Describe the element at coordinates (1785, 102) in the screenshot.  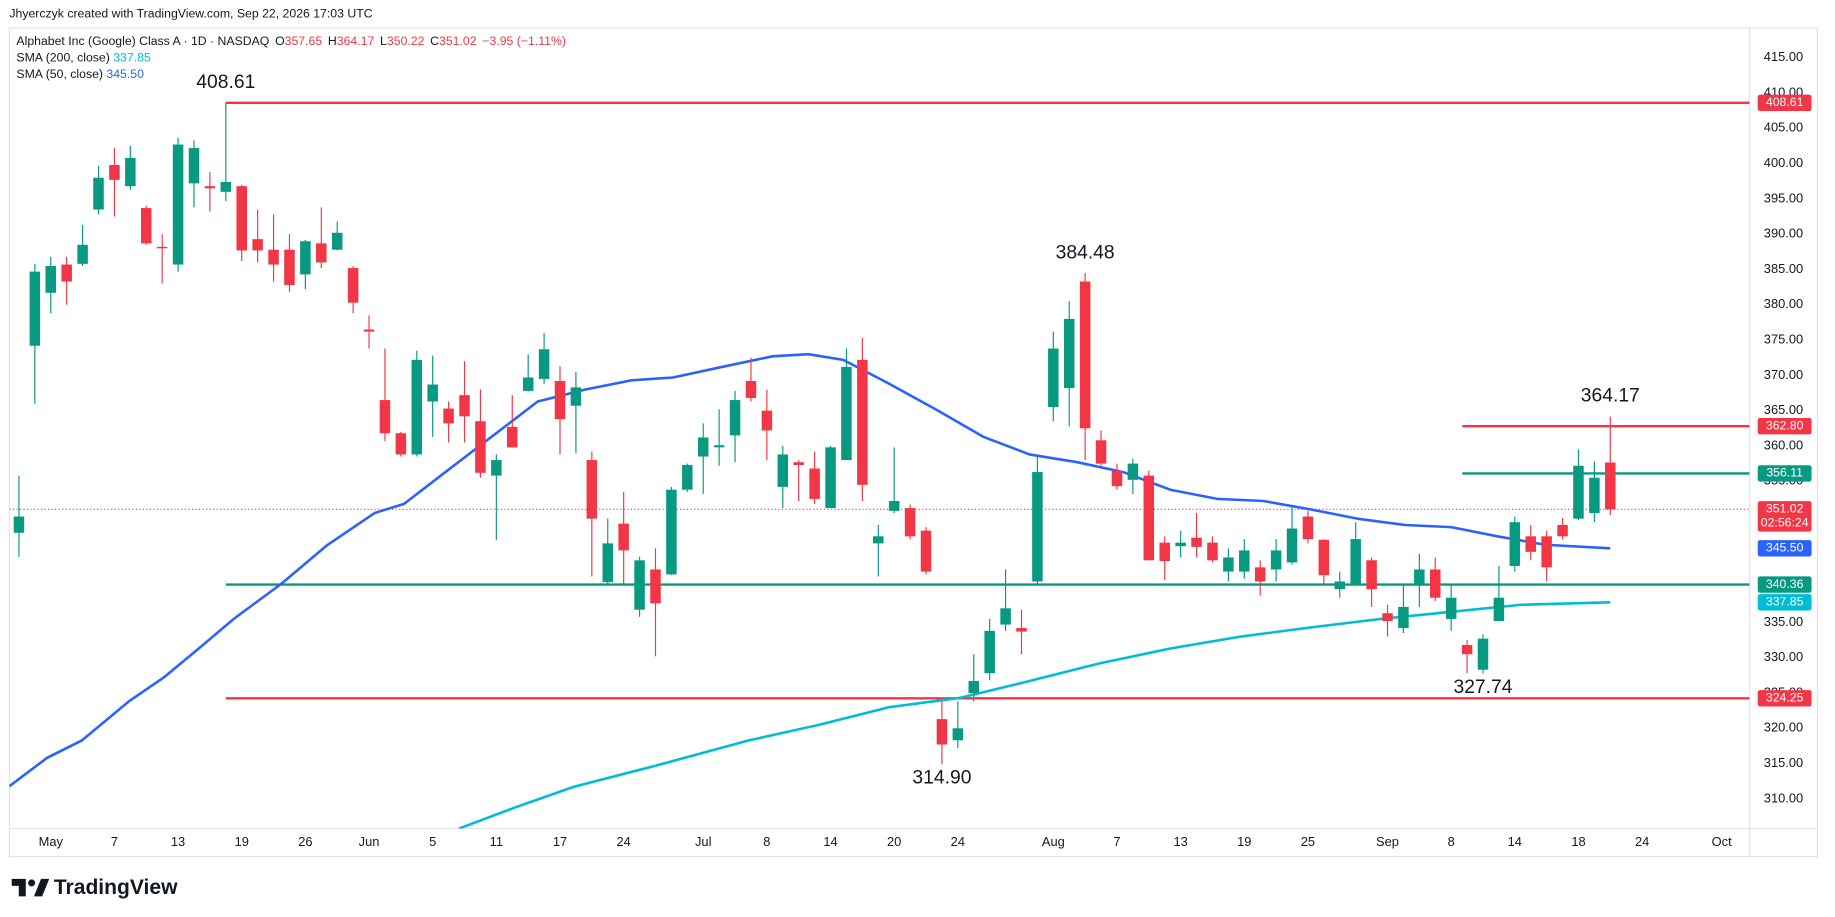
I see `price-box-label: 408.61` at that location.